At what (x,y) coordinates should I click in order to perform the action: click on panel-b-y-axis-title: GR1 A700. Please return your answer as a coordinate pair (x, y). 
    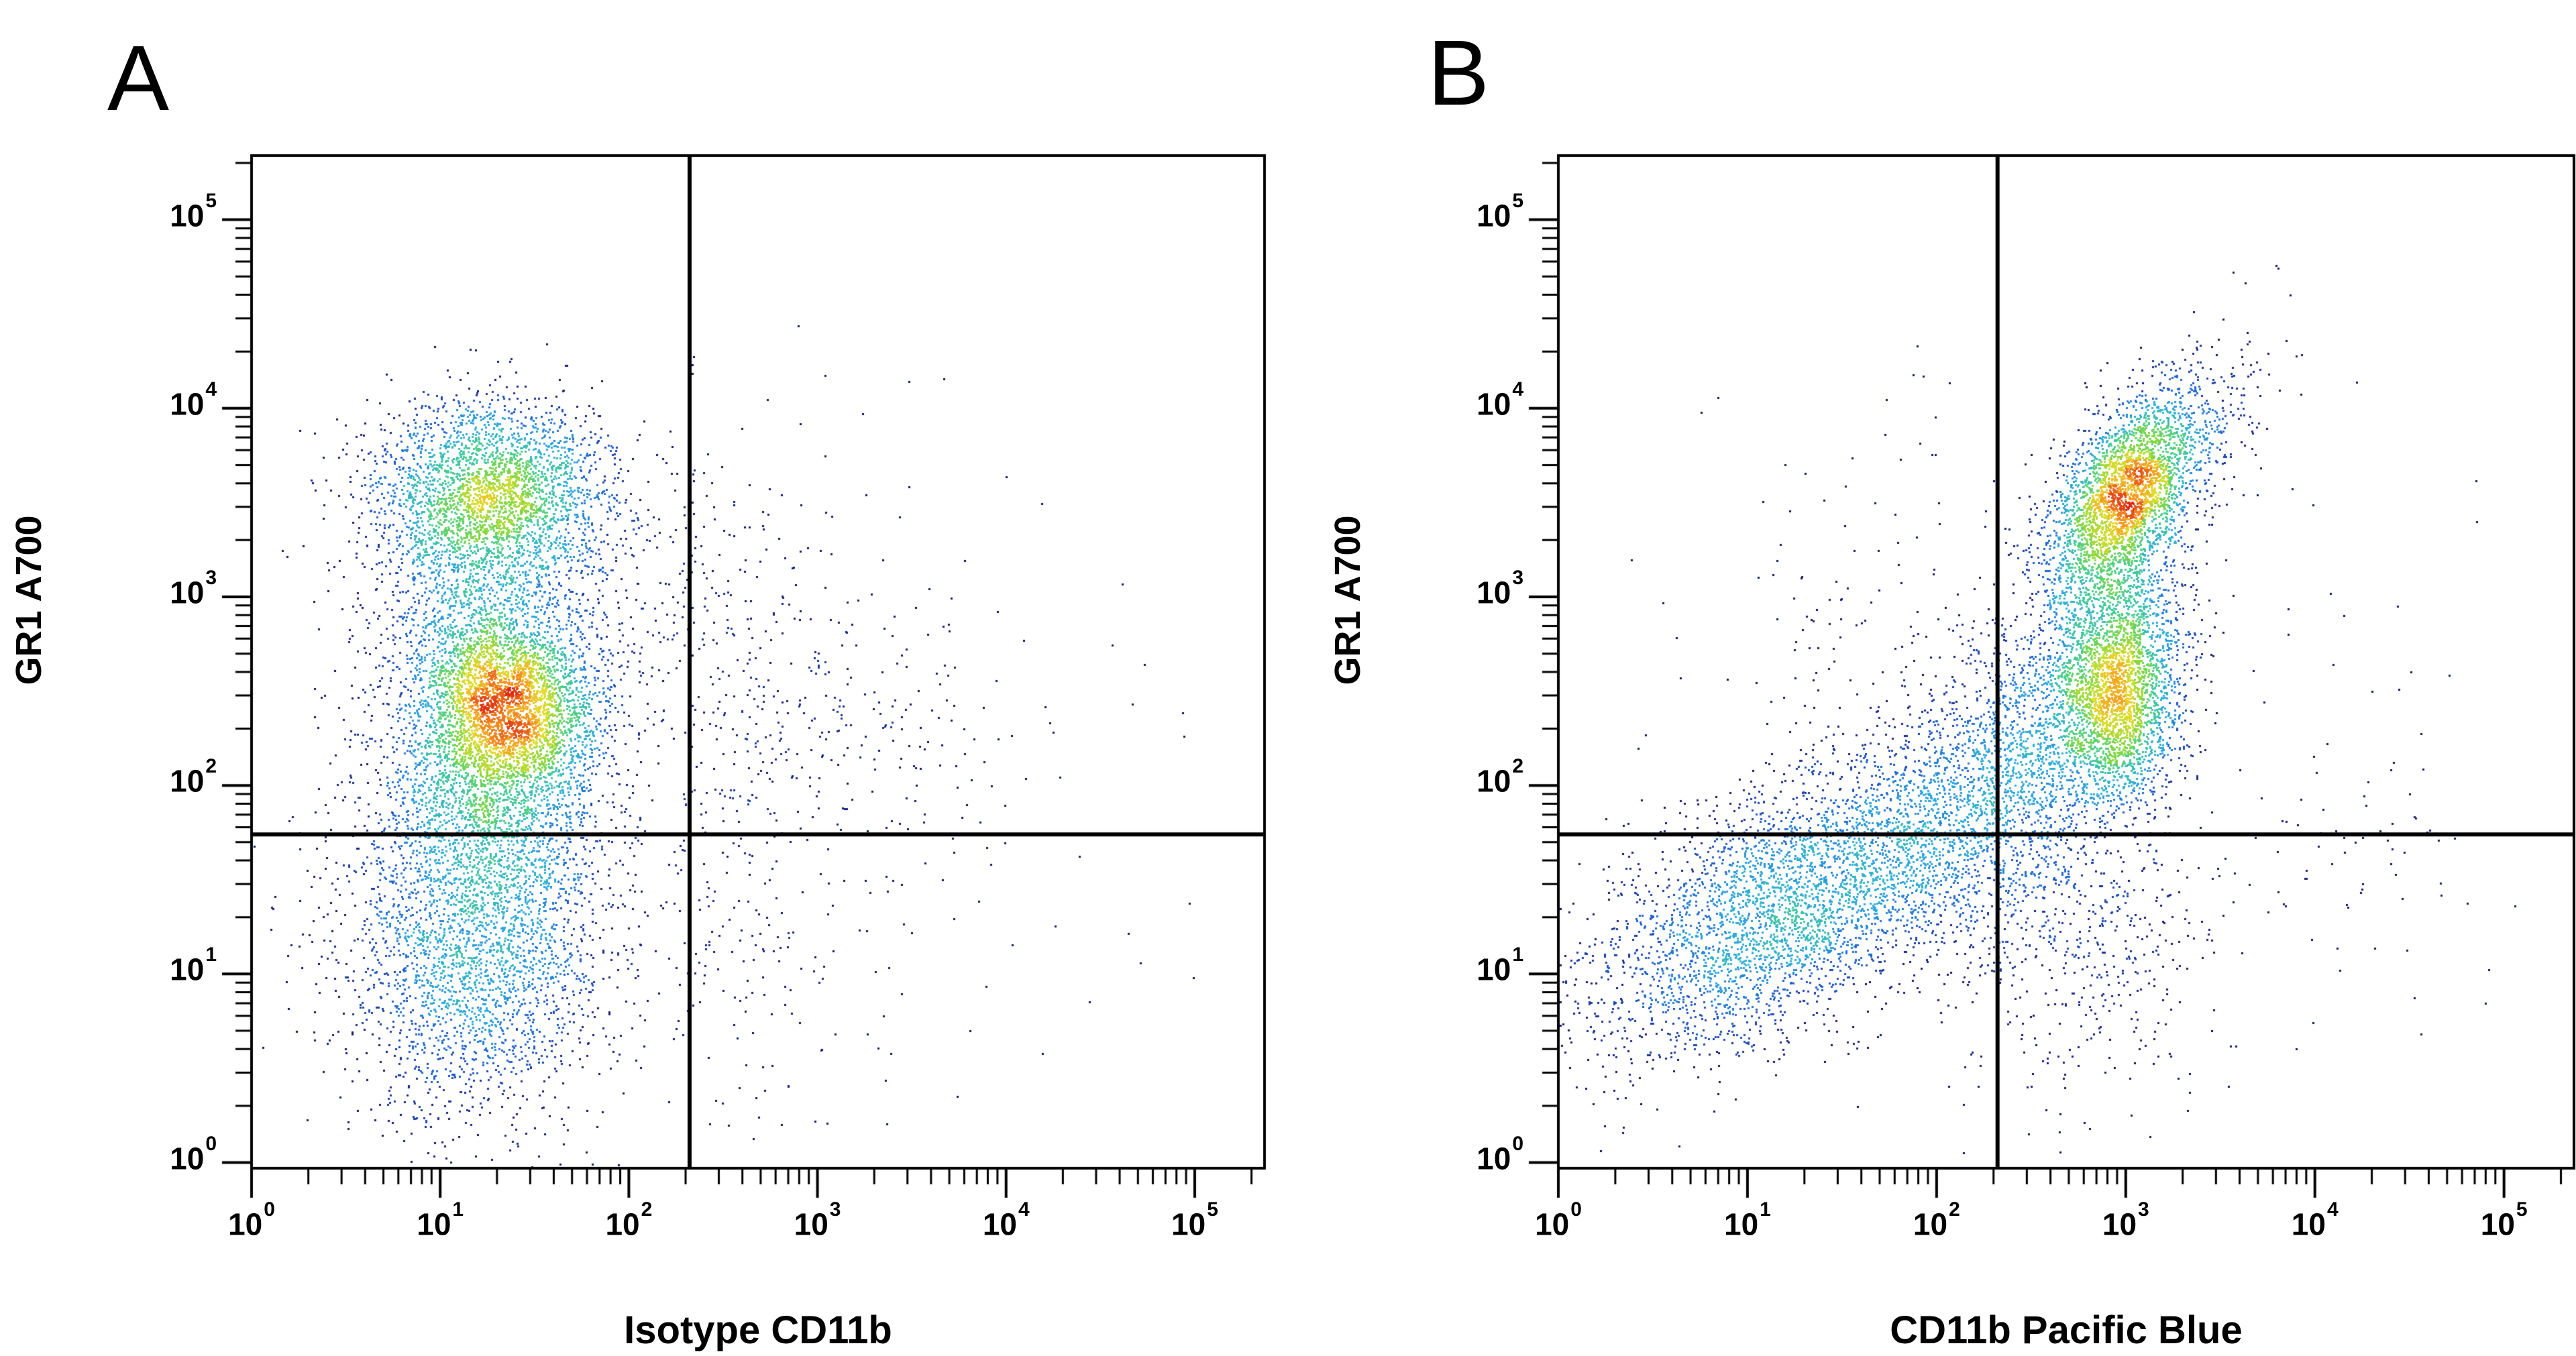
    Looking at the image, I should click on (1348, 600).